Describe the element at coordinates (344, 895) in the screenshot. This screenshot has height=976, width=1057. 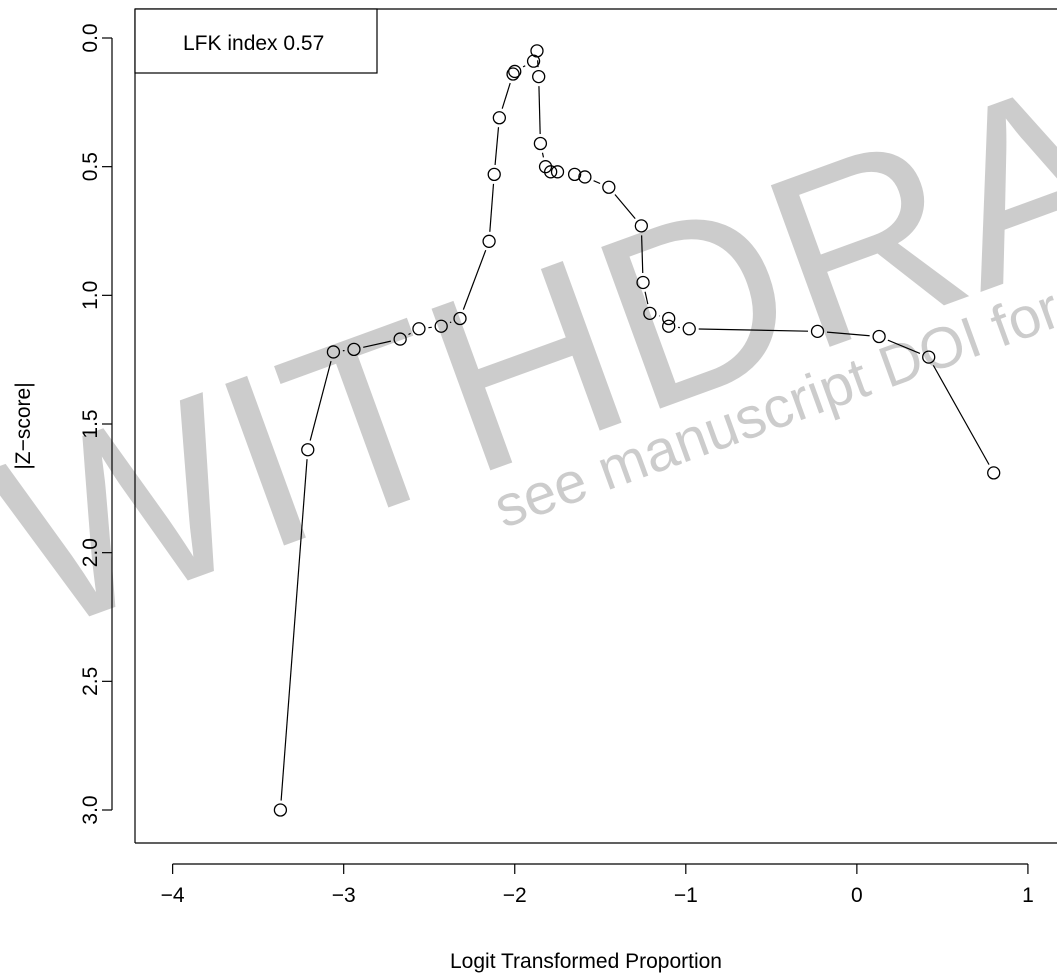
I see `x-tick-label: −3` at that location.